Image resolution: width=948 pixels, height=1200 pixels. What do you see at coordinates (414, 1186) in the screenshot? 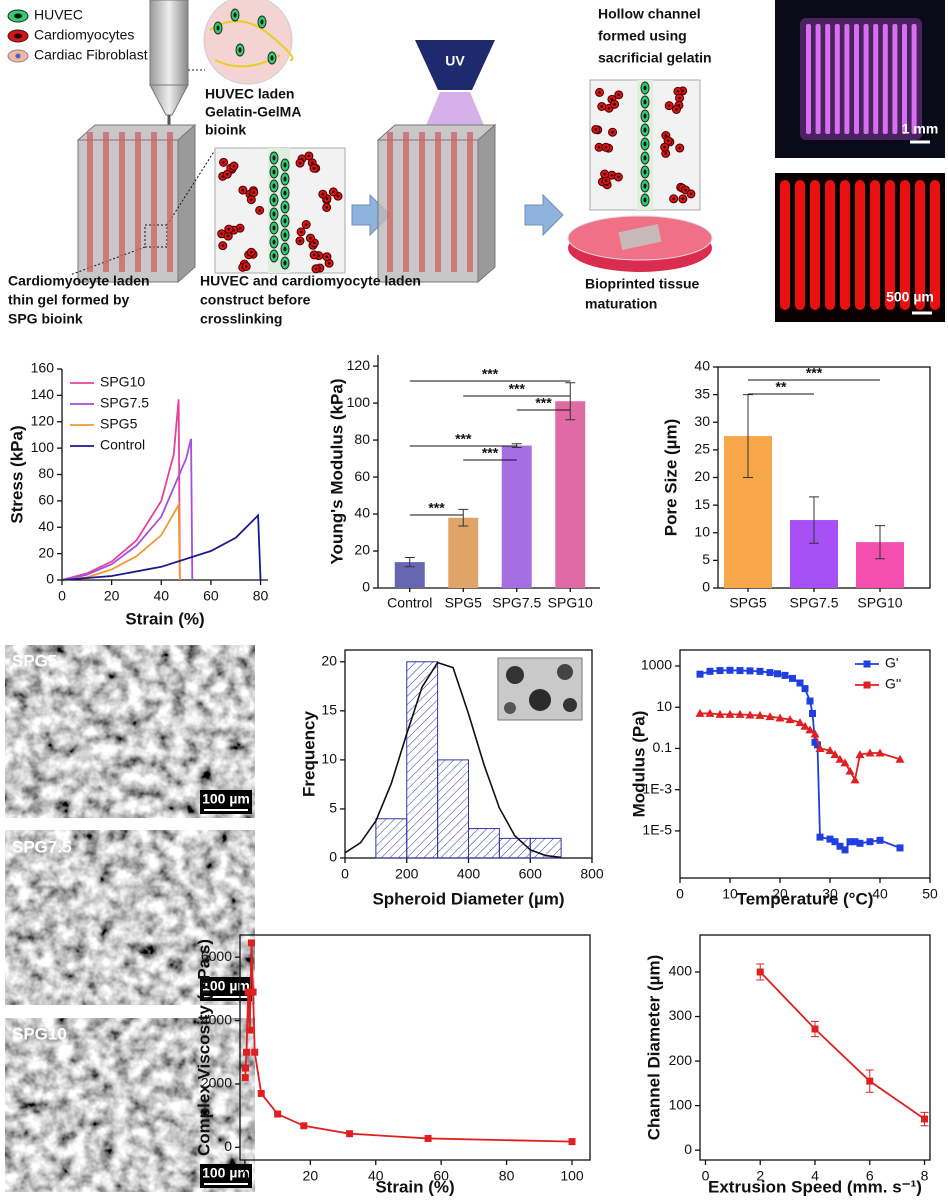
I see `x-axis-title: Strain (%)` at bounding box center [414, 1186].